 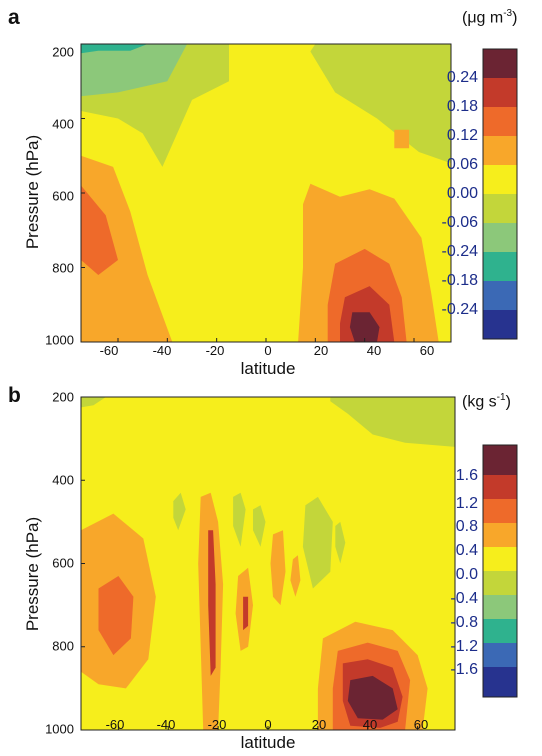 I want to click on colorbar-label: -1.6, so click(x=464, y=669).